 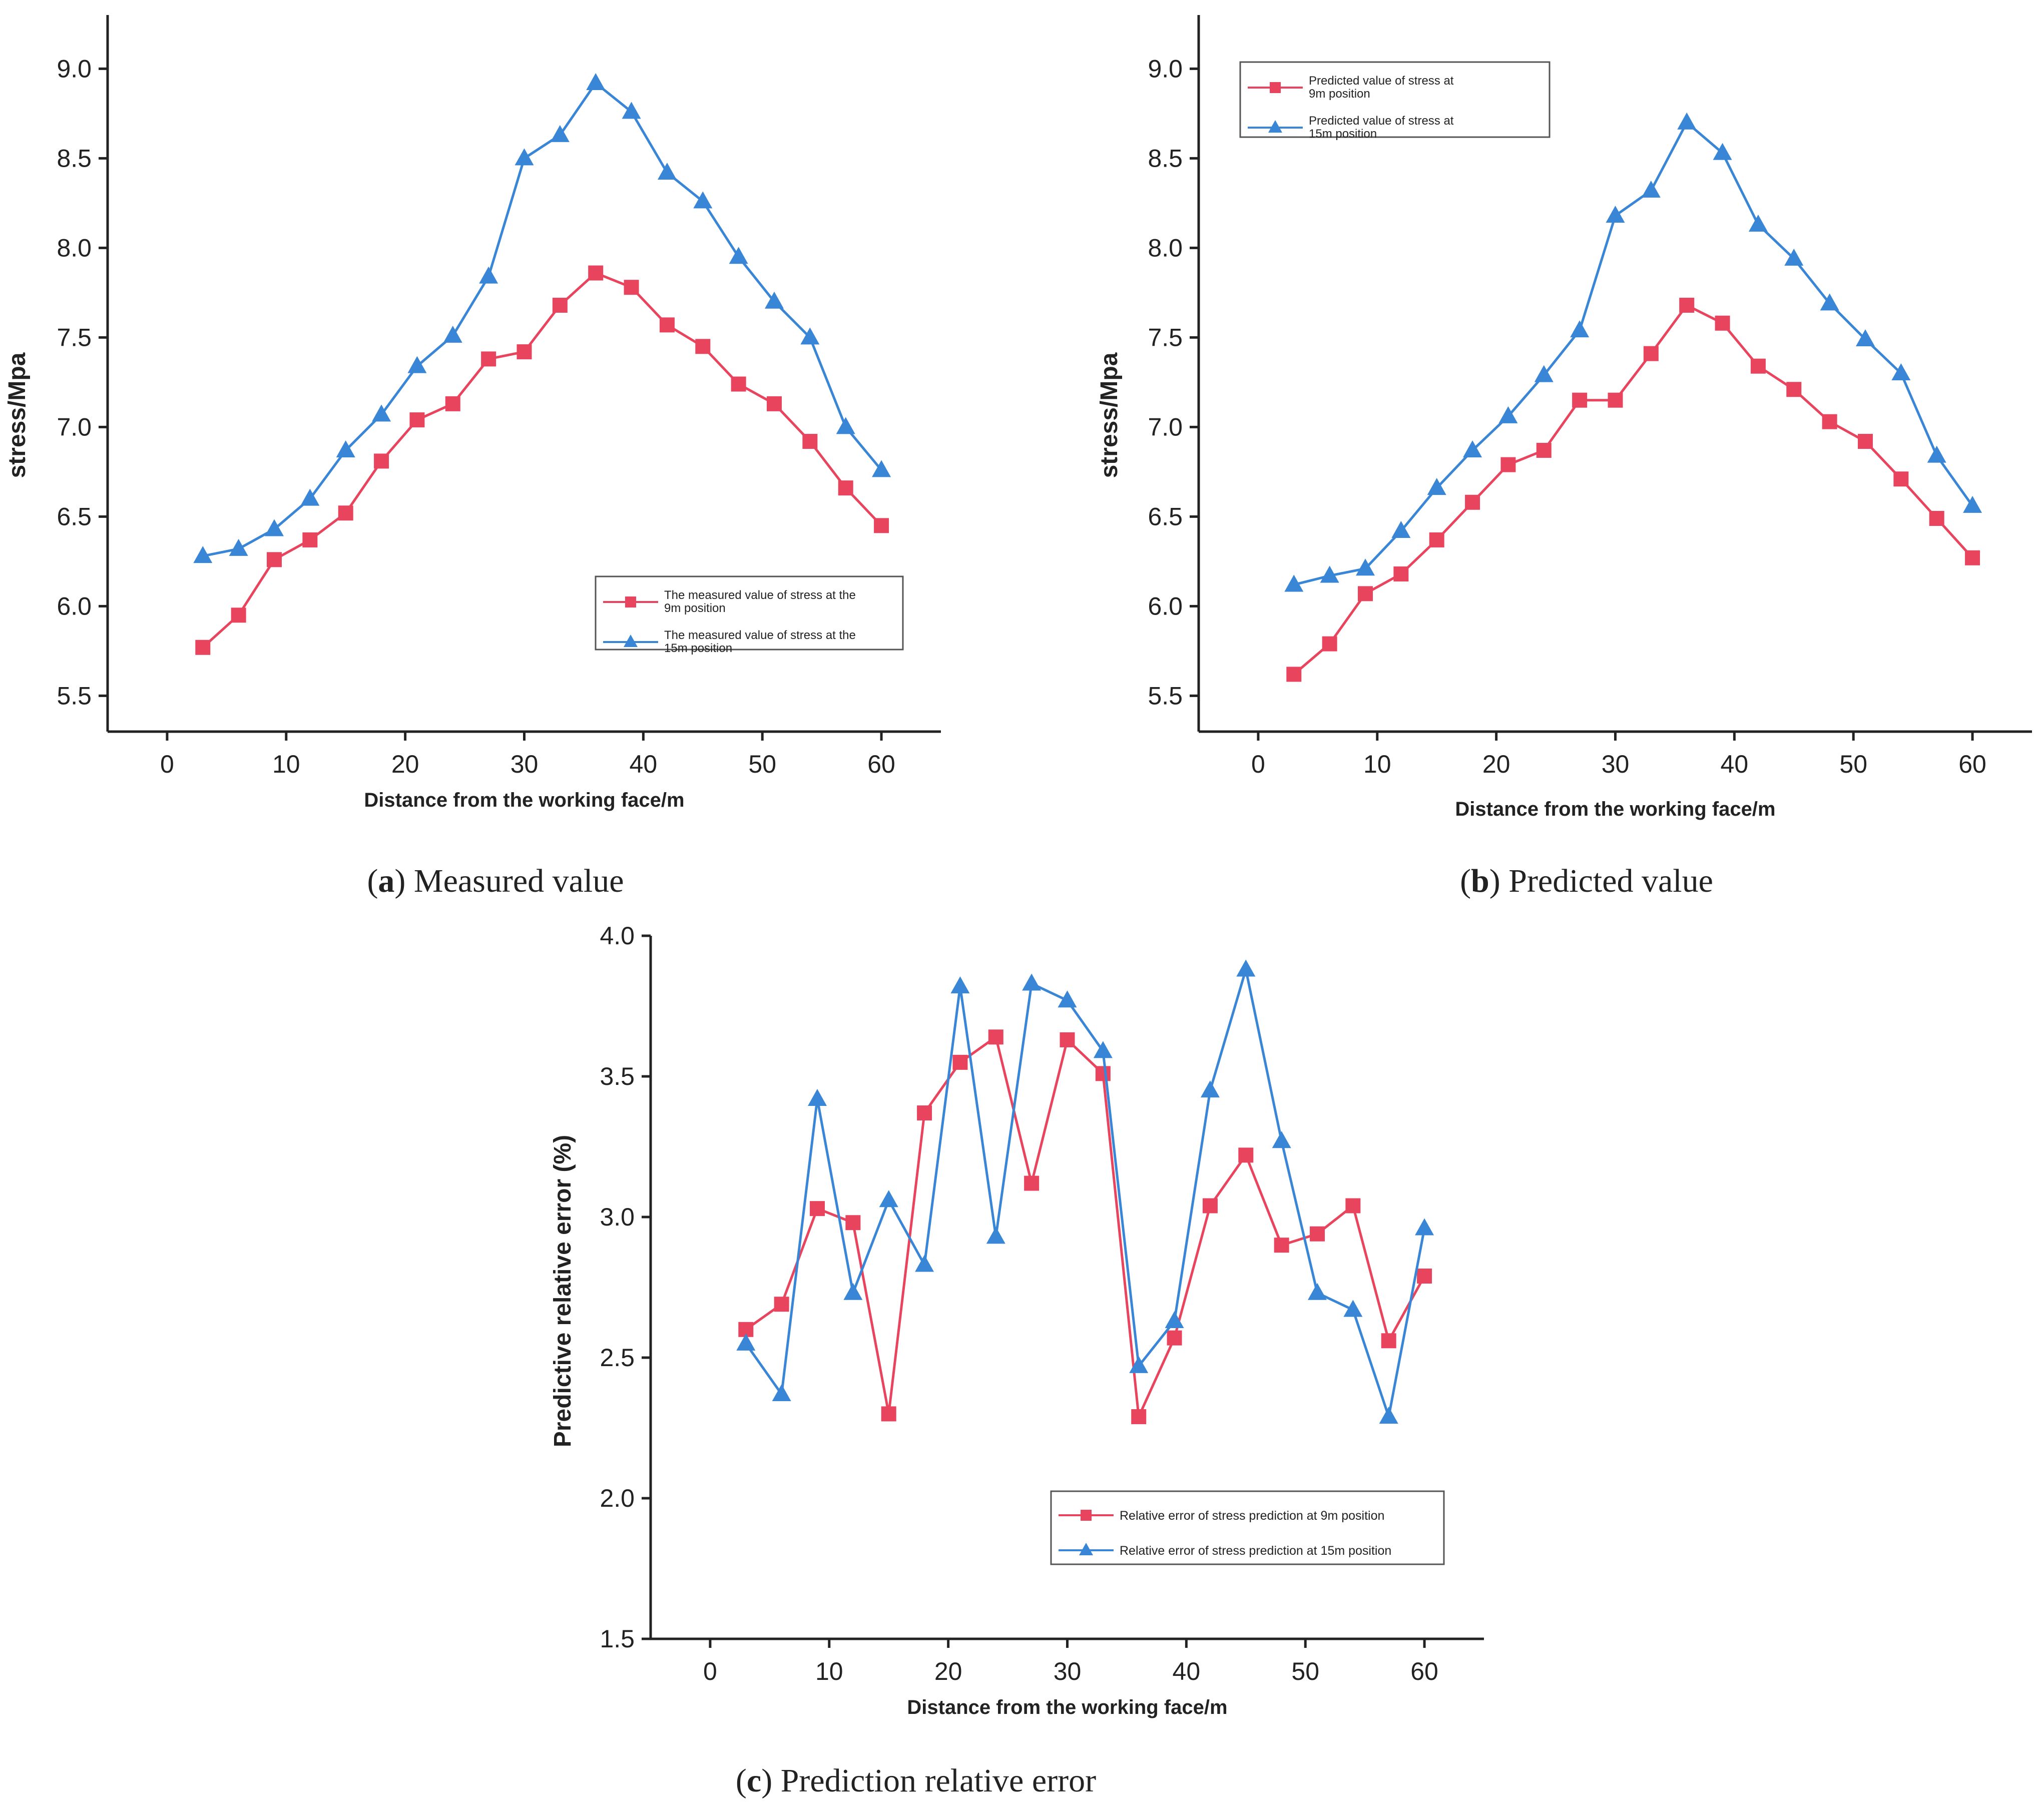 I want to click on y-axis-label: Predictive relative error (%), so click(x=563, y=1291).